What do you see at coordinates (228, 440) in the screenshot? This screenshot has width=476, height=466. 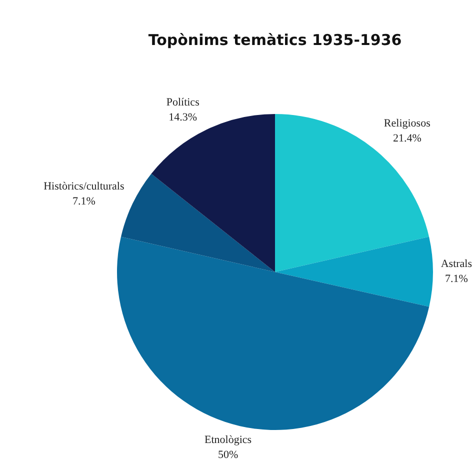 I see `slice-label: Etnològics` at bounding box center [228, 440].